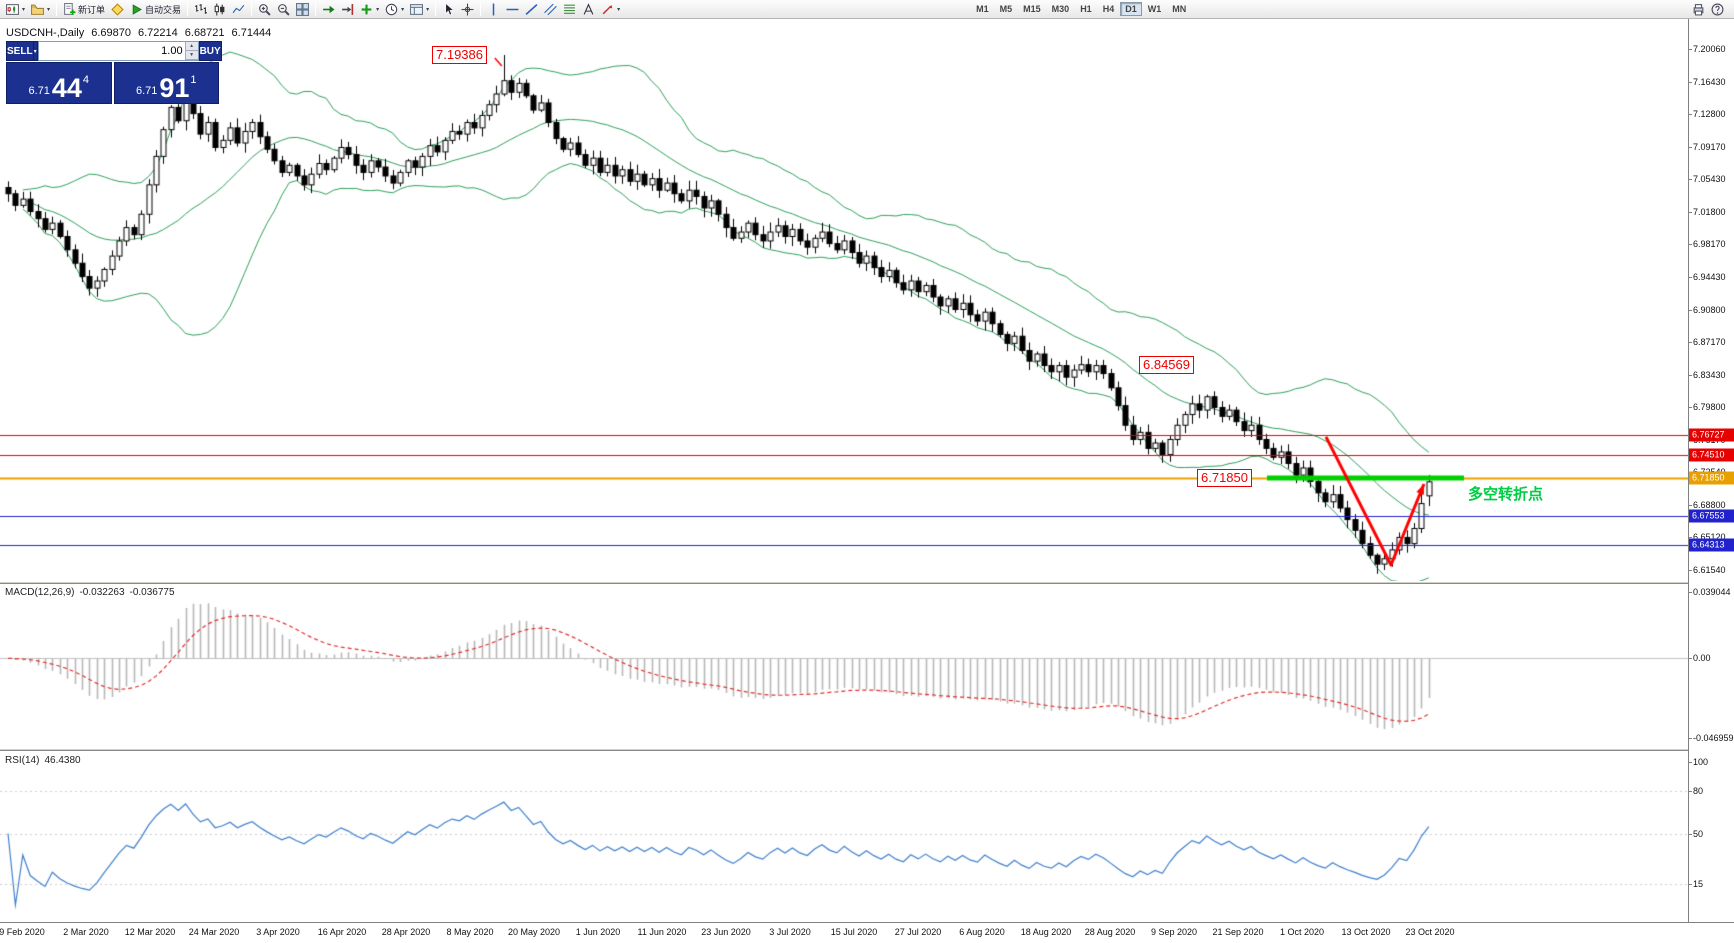  Describe the element at coordinates (313, 9) in the screenshot. I see `toolbar-button-groups: ▾ ▾ 新订单 自动交易 ▾ ▾ ▾ ▾` at that location.